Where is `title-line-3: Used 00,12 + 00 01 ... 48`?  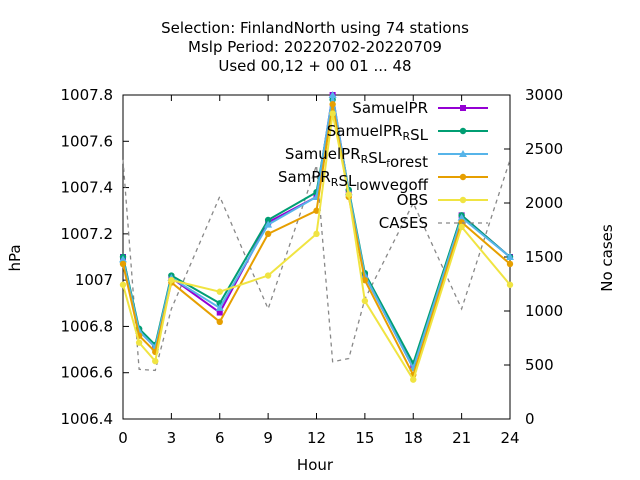
title-line-3: Used 00,12 + 00 01 ... 48 is located at coordinates (314, 66).